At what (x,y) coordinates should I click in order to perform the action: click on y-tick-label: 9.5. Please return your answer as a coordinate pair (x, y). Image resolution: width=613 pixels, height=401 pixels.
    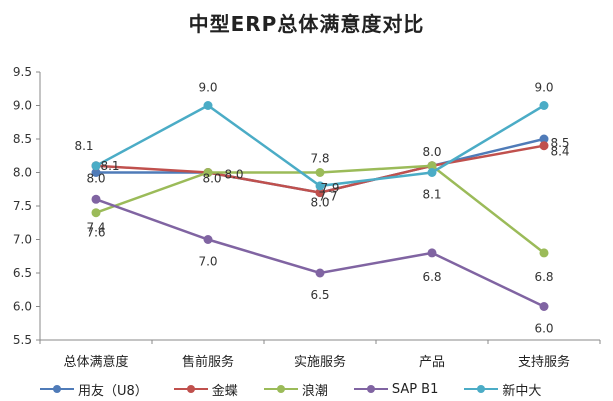
    Looking at the image, I should click on (22, 72).